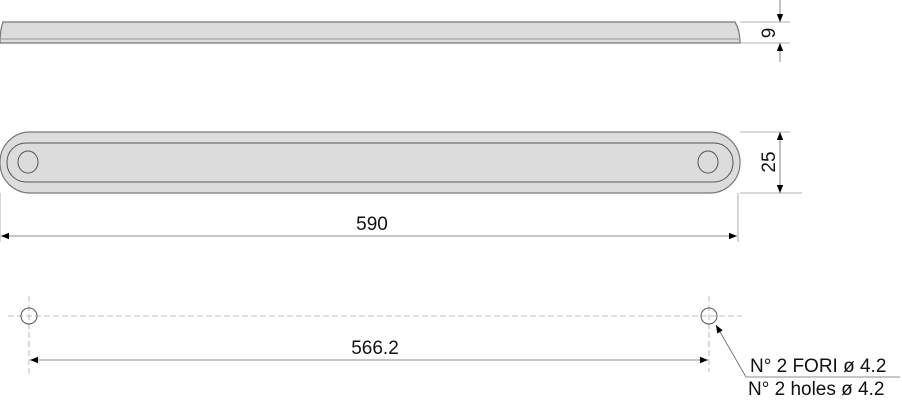 The width and height of the screenshot is (902, 401). Describe the element at coordinates (29, 316) in the screenshot. I see `hole-left-layout` at that location.